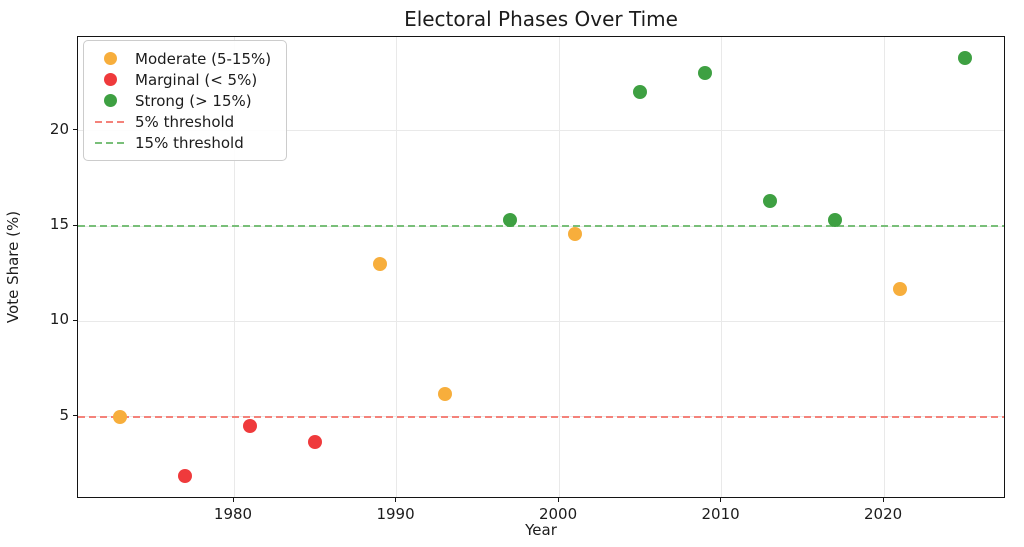 The height and width of the screenshot is (547, 1024). Describe the element at coordinates (315, 441) in the screenshot. I see `data-point-1985` at that location.